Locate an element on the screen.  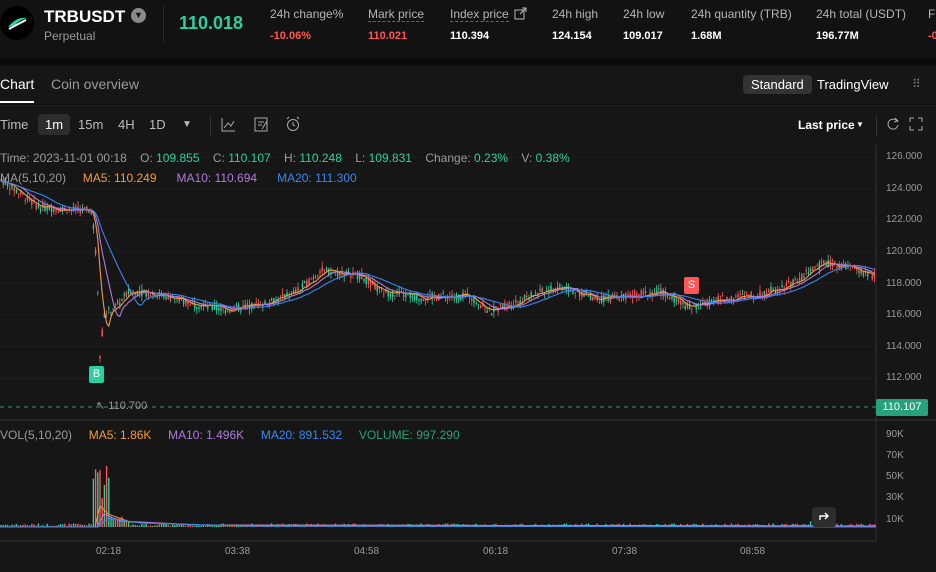
low-price-marker-value: 110.700 is located at coordinates (128, 406).